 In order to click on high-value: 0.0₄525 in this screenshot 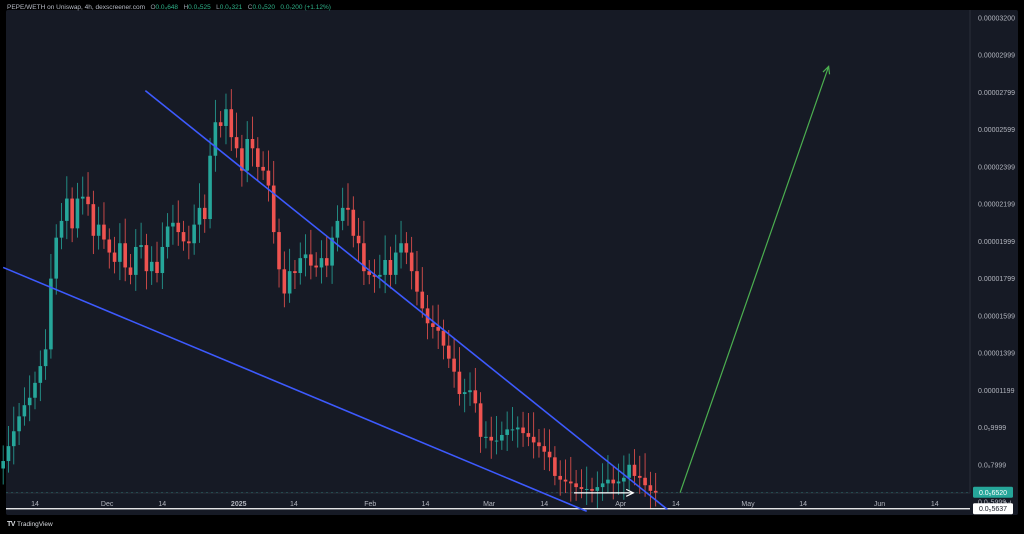, I will do `click(199, 7)`.